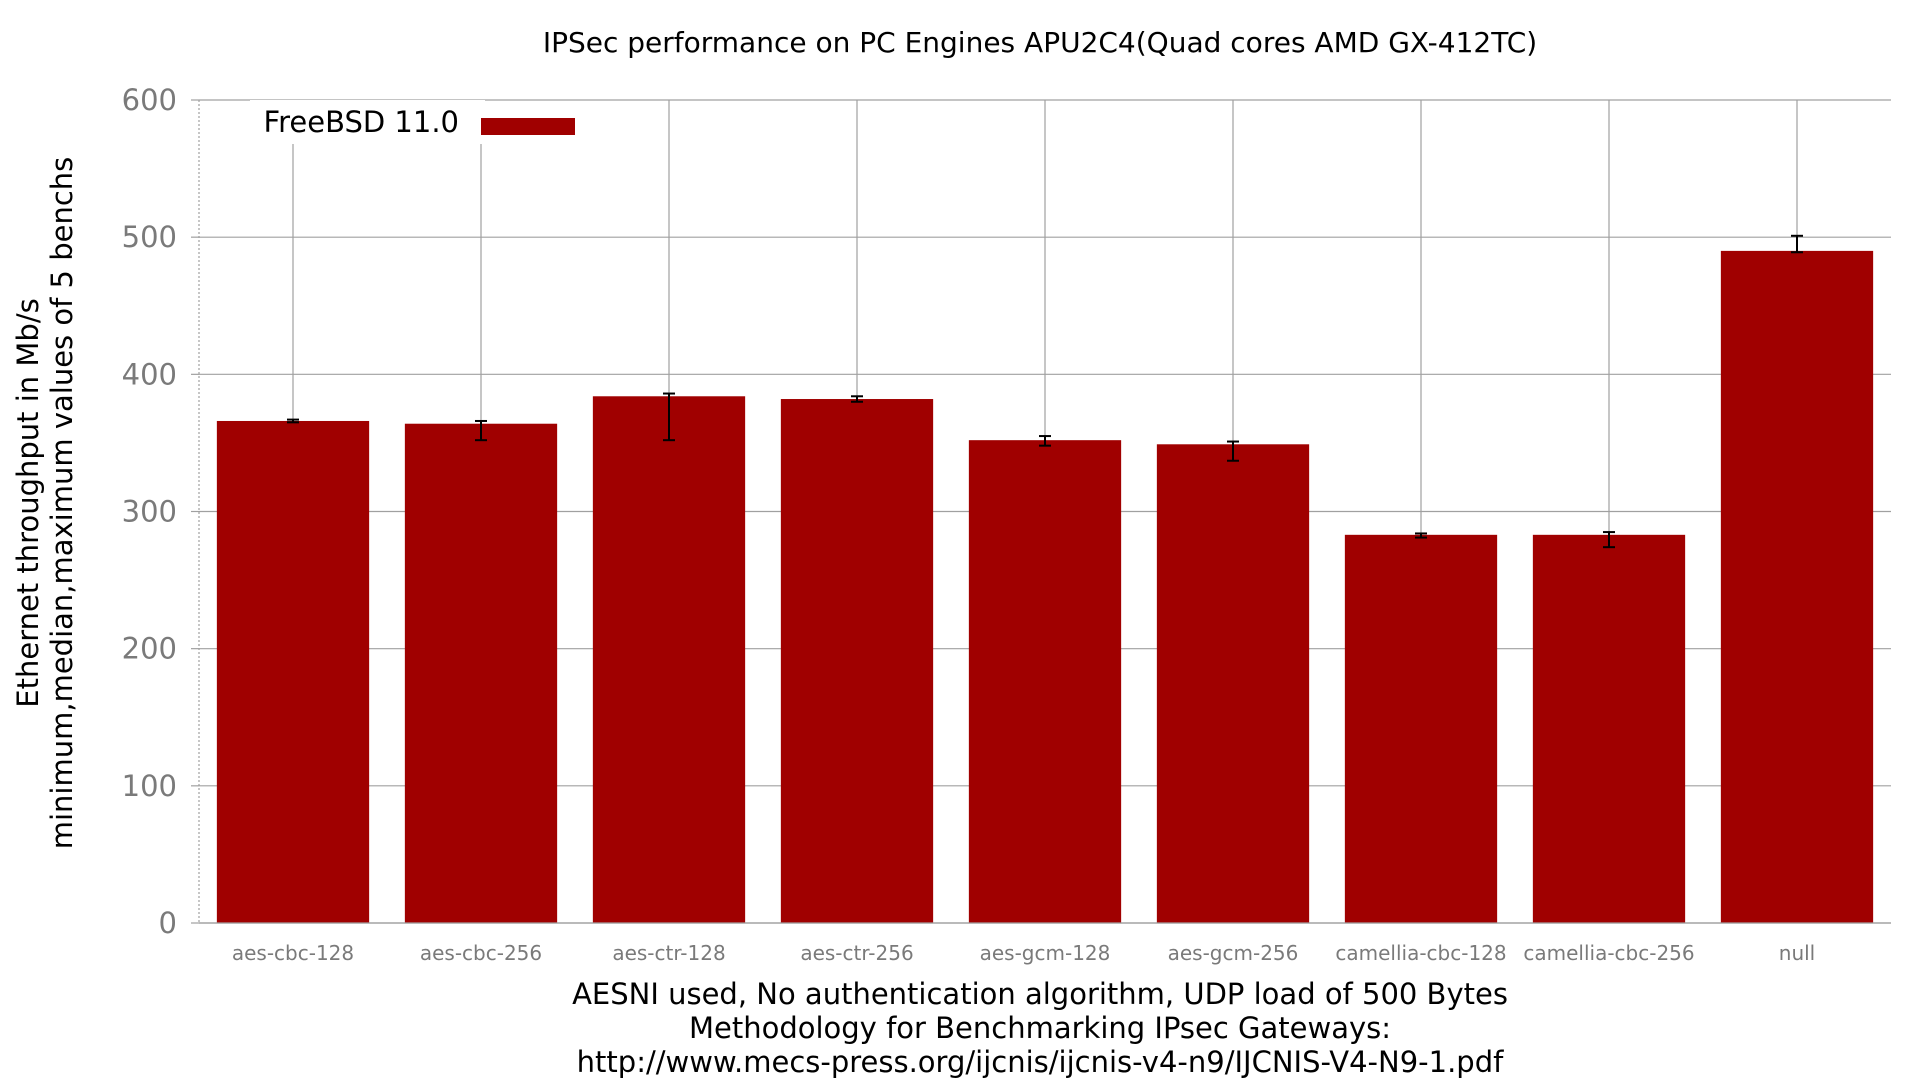 Image resolution: width=1920 pixels, height=1080 pixels. Describe the element at coordinates (149, 237) in the screenshot. I see `y-tick-label: 500` at that location.